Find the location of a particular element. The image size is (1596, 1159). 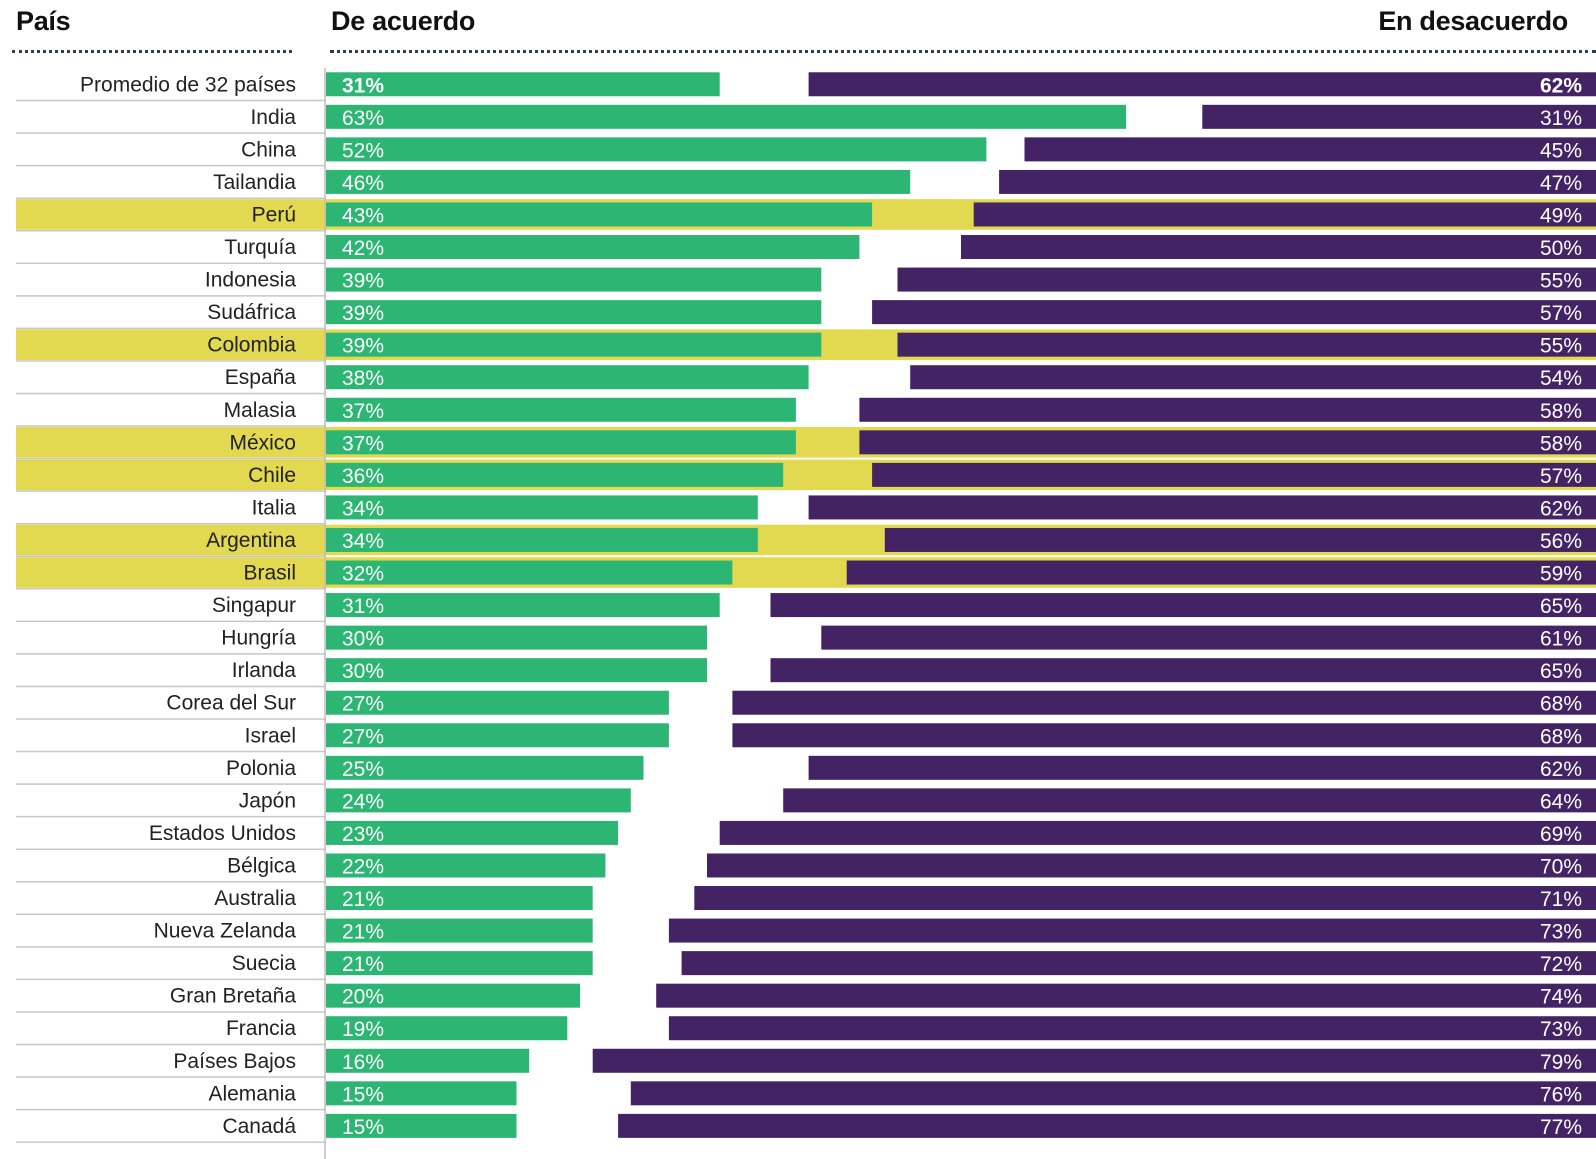

disagree-value-label: 58% is located at coordinates (1561, 411).